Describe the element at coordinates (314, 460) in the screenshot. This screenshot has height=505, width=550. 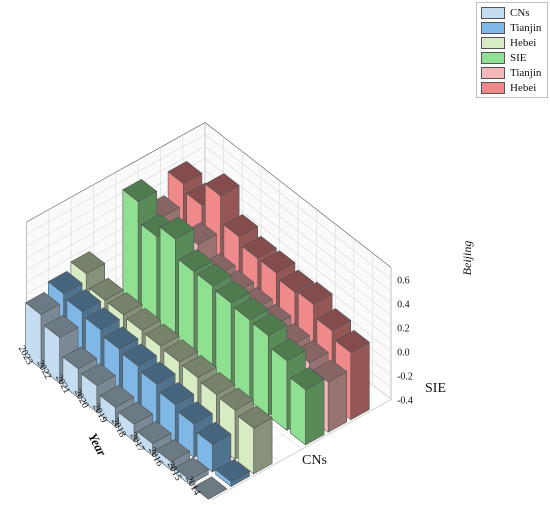
I see `z-label-cns: CNs` at that location.